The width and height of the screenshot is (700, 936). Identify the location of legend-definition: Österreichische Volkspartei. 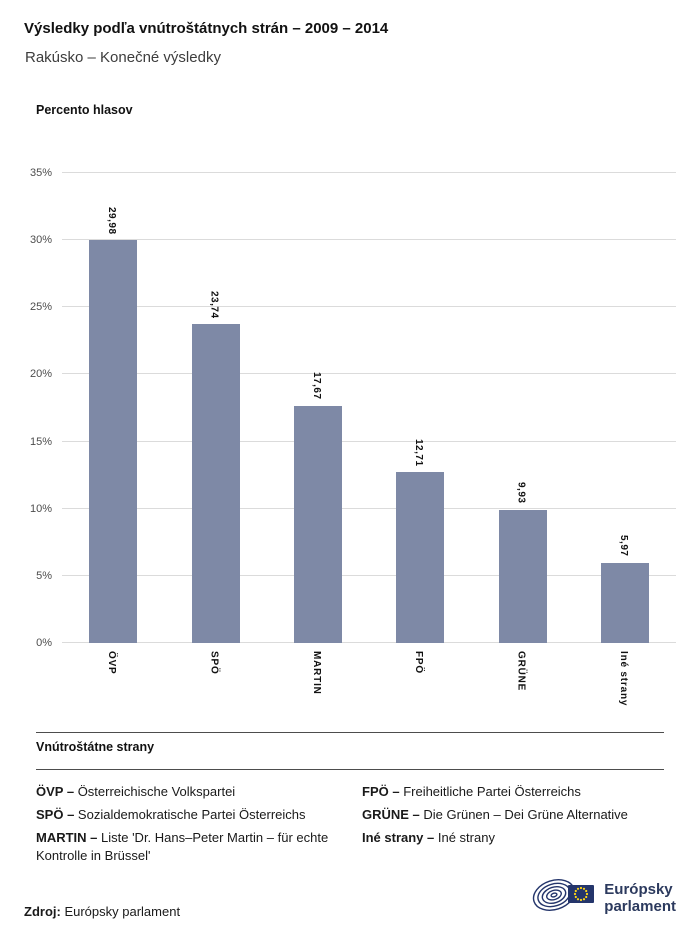
(156, 791).